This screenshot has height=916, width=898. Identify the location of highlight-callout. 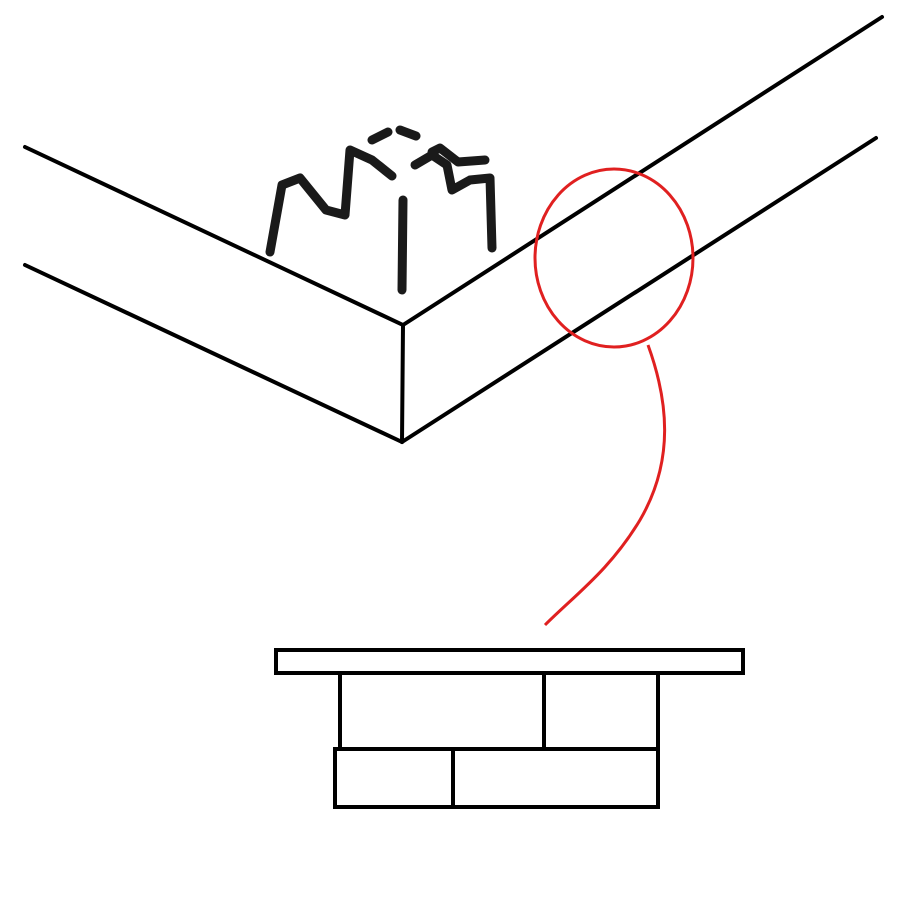
(614, 397).